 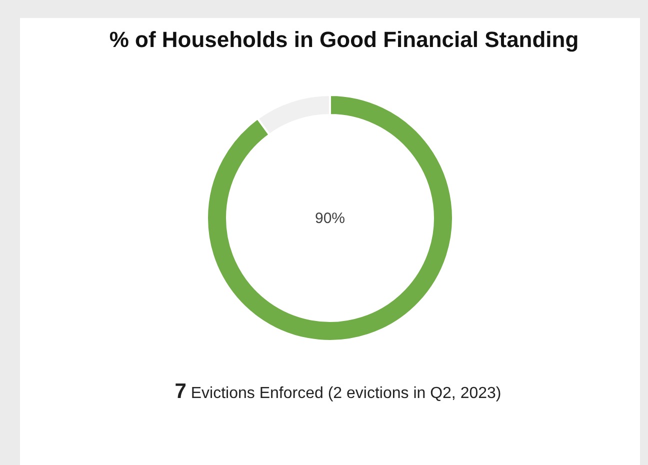 I want to click on data-label: 90%, so click(x=330, y=218).